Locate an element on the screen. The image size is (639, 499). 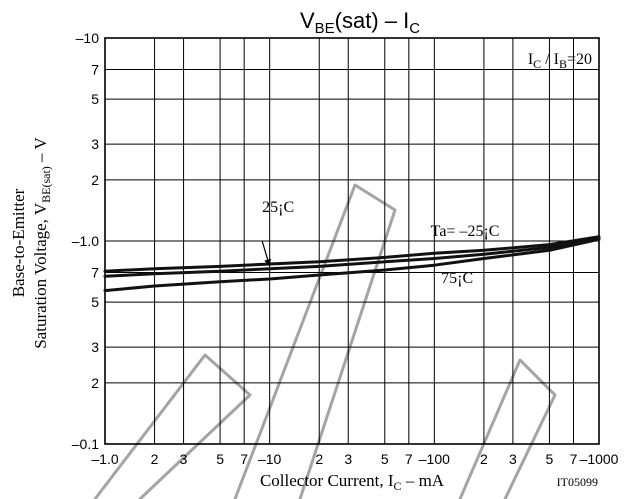
y-axis-label-line2-post: – V is located at coordinates (40, 152).